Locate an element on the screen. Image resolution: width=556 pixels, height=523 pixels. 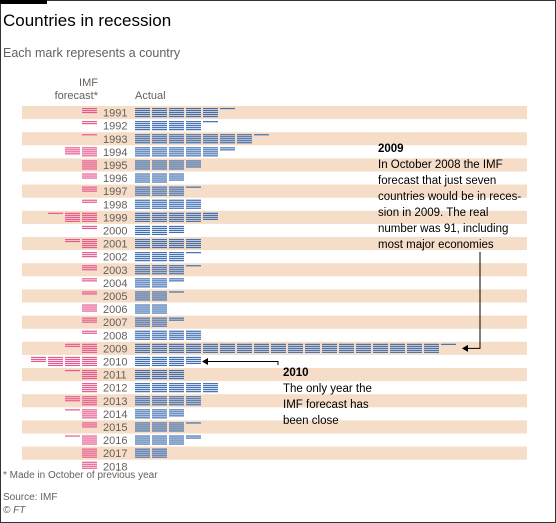
imf-forecast-mark-2011 is located at coordinates (89, 374).